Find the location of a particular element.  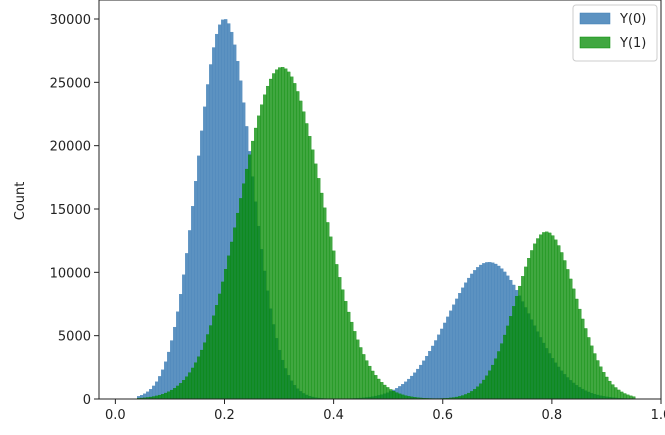

y-tick-label: 15000 is located at coordinates (70, 210).